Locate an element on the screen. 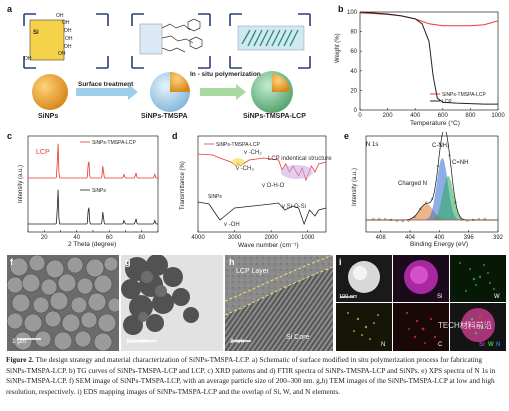  watermark: TECH材料前沿 is located at coordinates (465, 325).